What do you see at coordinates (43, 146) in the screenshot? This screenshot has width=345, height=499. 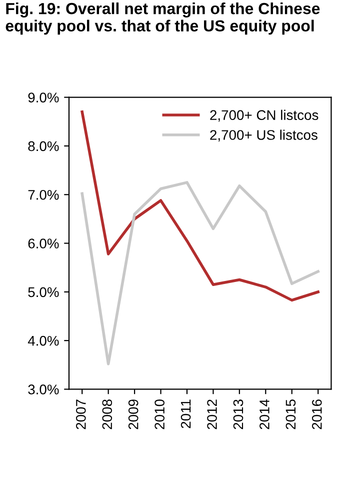 I see `y-tick-label: 8.0%` at bounding box center [43, 146].